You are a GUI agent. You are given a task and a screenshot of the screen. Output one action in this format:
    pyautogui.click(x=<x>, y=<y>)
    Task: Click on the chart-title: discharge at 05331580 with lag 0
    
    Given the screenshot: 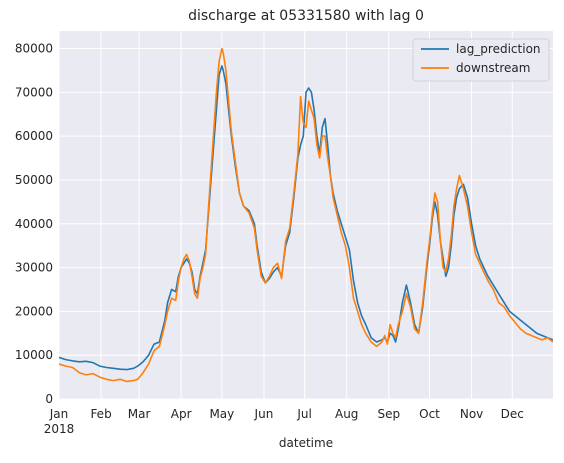 What is the action you would take?
    pyautogui.click(x=306, y=16)
    